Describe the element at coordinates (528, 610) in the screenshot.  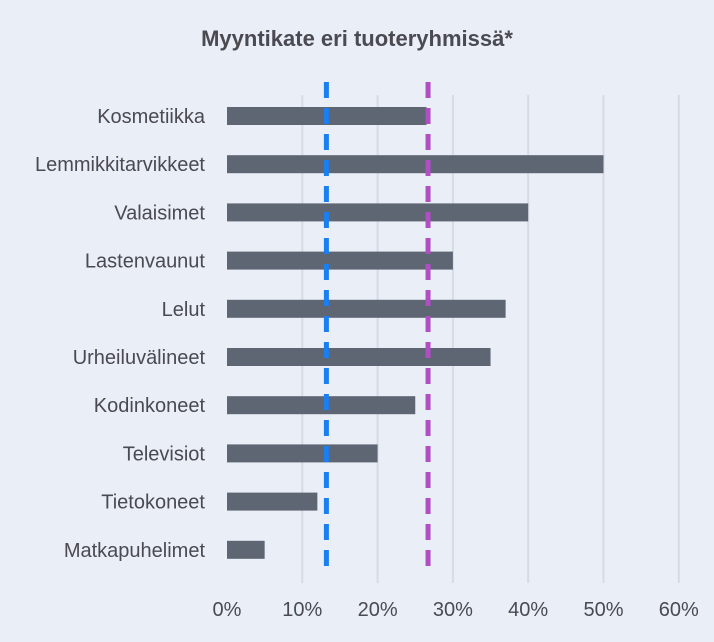
I see `x-tick-label: 40%` at that location.